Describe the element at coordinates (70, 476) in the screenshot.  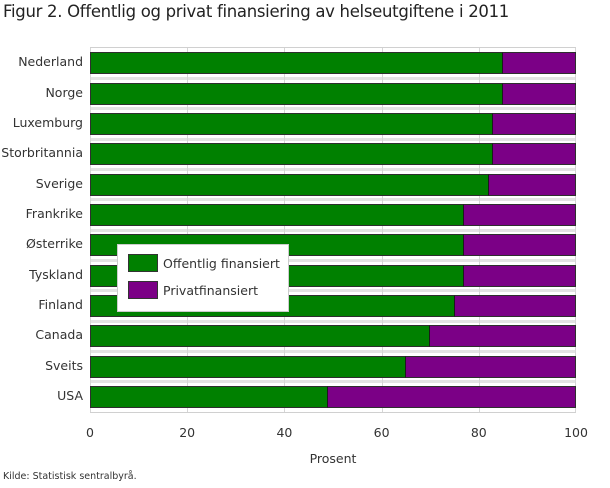
I see `source-note: Kilde: Statistisk sentralbyrå.` at that location.